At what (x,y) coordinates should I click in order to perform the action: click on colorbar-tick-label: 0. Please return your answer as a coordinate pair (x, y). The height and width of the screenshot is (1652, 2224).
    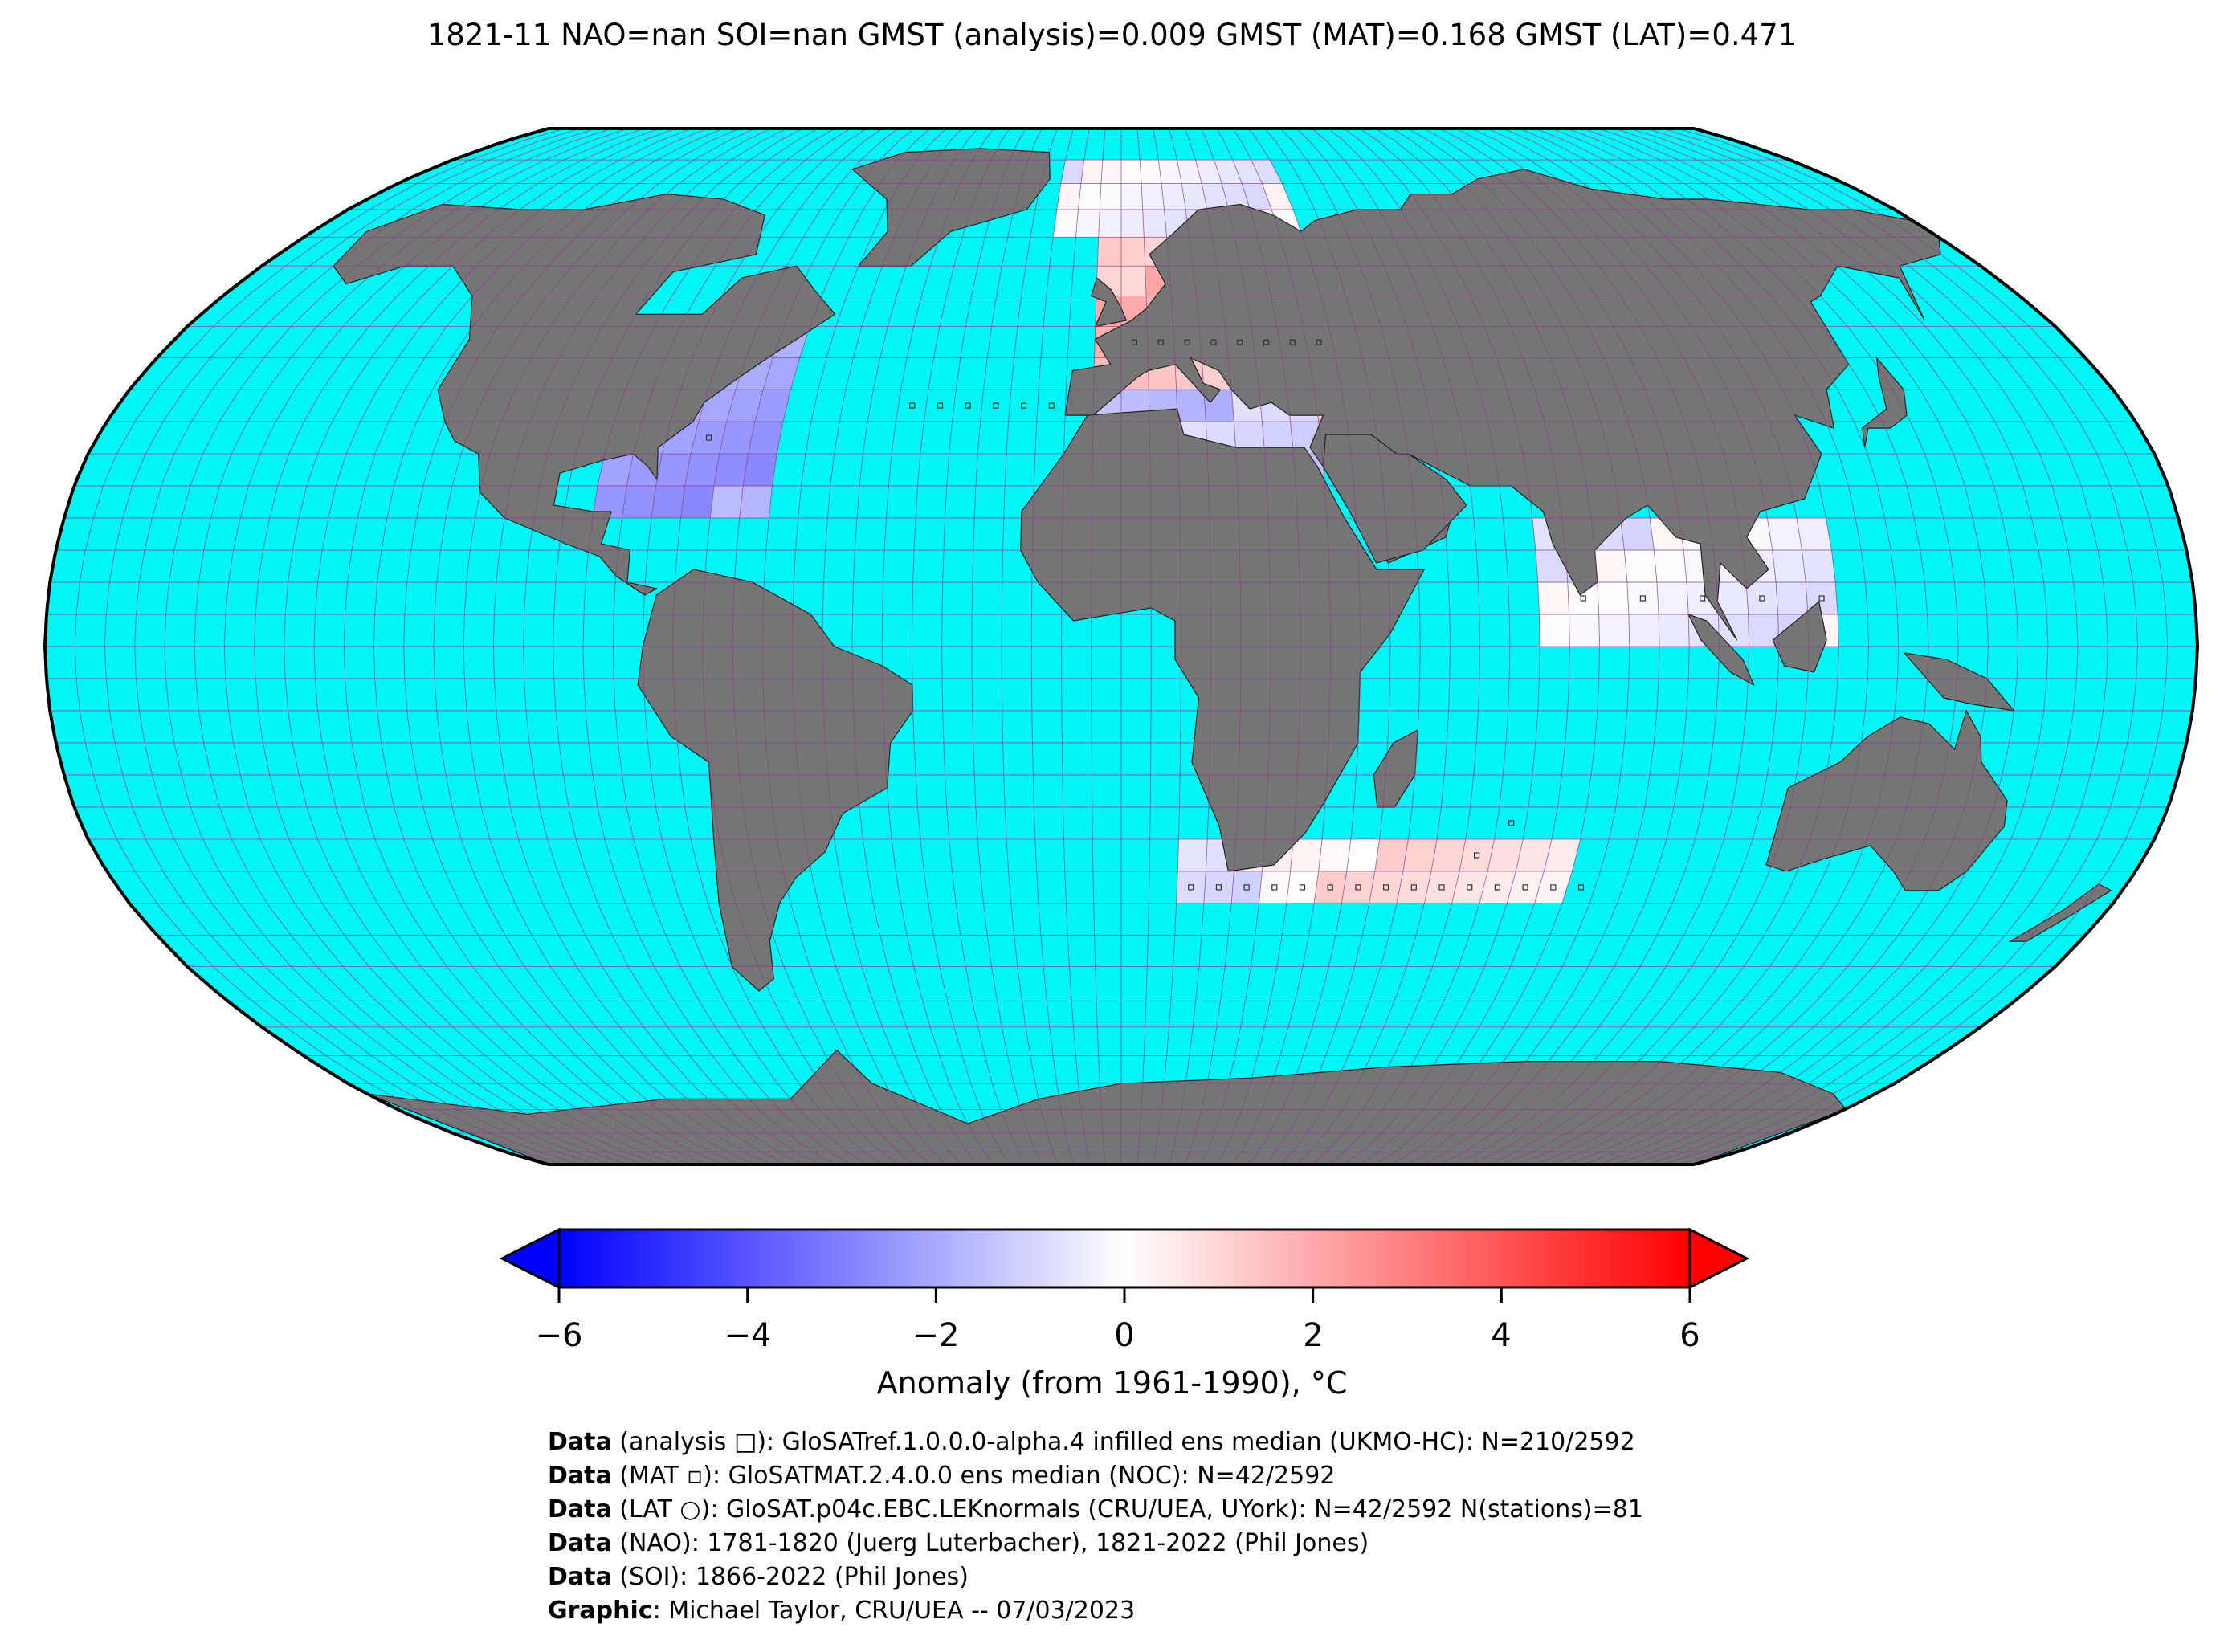
    Looking at the image, I should click on (1124, 1335).